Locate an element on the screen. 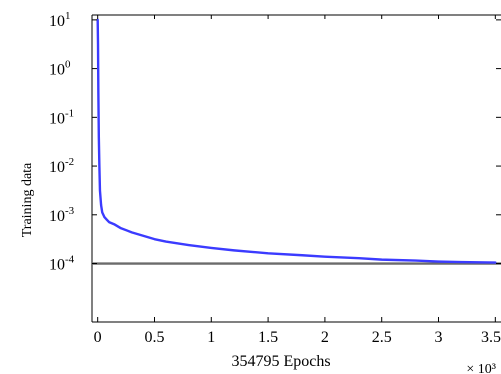 The image size is (501, 374). x-tick-label: 2 is located at coordinates (325, 337).